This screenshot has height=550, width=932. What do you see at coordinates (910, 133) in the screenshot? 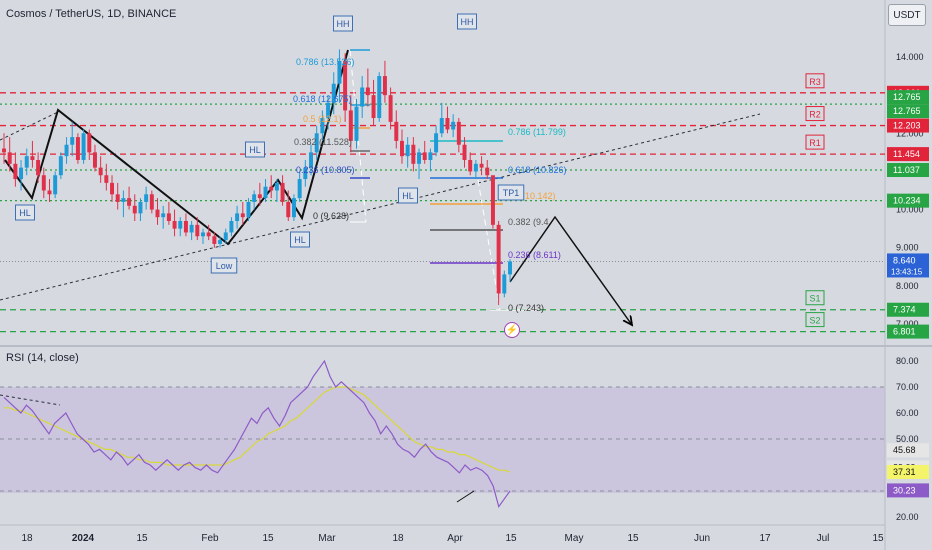
I see `price-tick-label: 12.000` at bounding box center [910, 133].